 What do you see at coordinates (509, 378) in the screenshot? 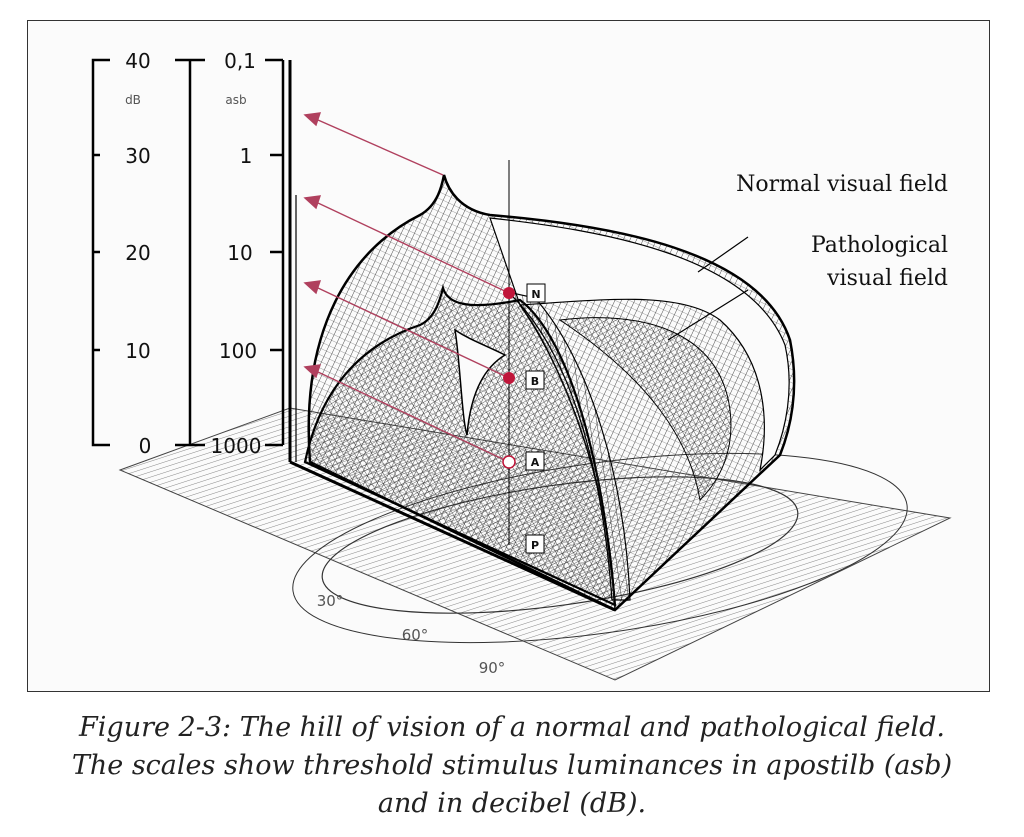
I see `point-b-marker` at bounding box center [509, 378].